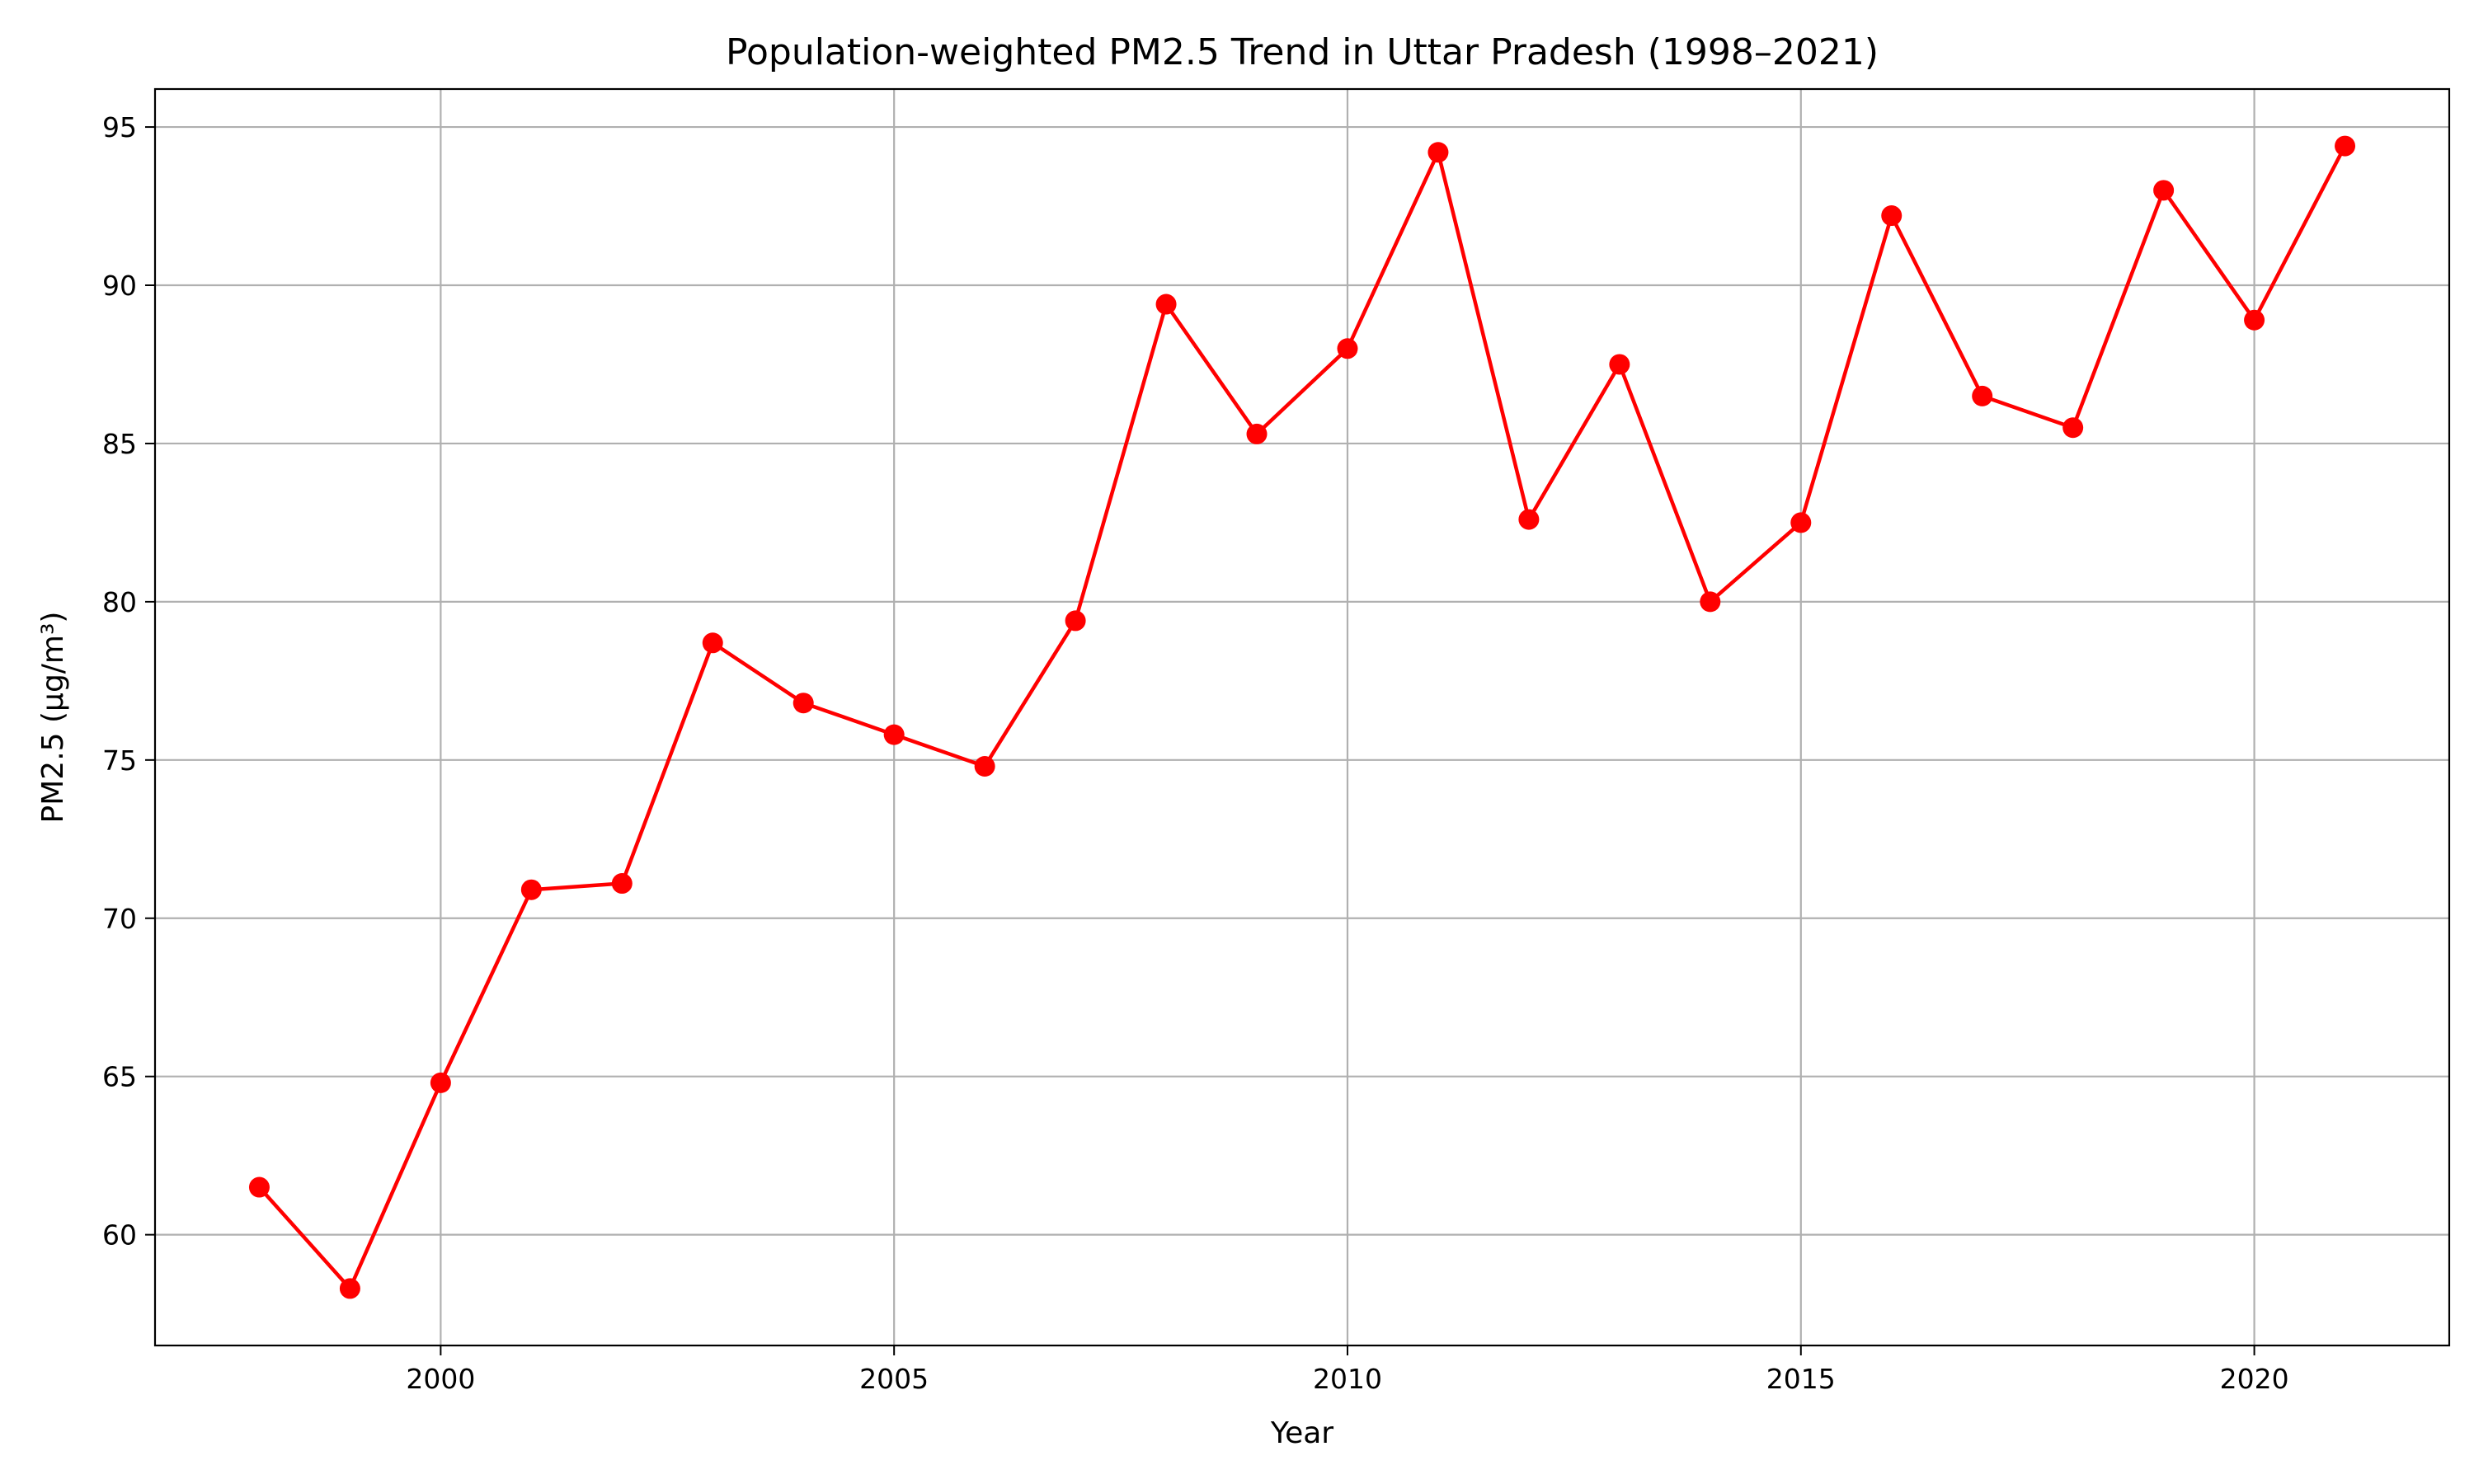 Image resolution: width=2474 pixels, height=1484 pixels. What do you see at coordinates (1347, 1379) in the screenshot?
I see `x-tick-label: 2010` at bounding box center [1347, 1379].